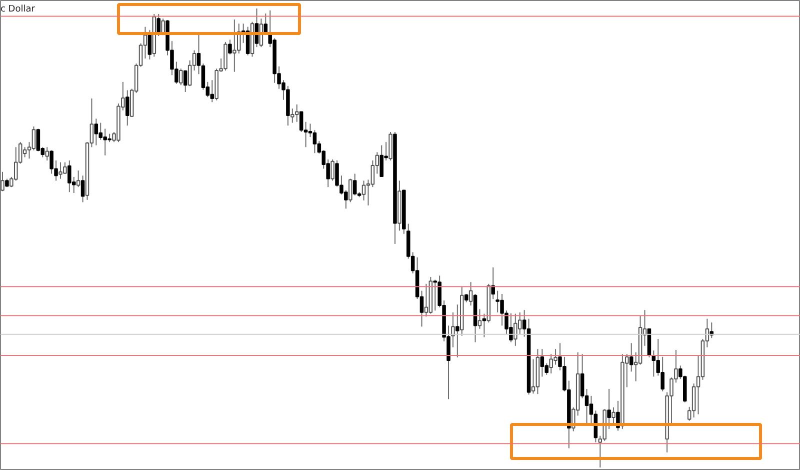 The height and width of the screenshot is (470, 800). Describe the element at coordinates (18, 9) in the screenshot. I see `chart-title: c Dollar` at that location.